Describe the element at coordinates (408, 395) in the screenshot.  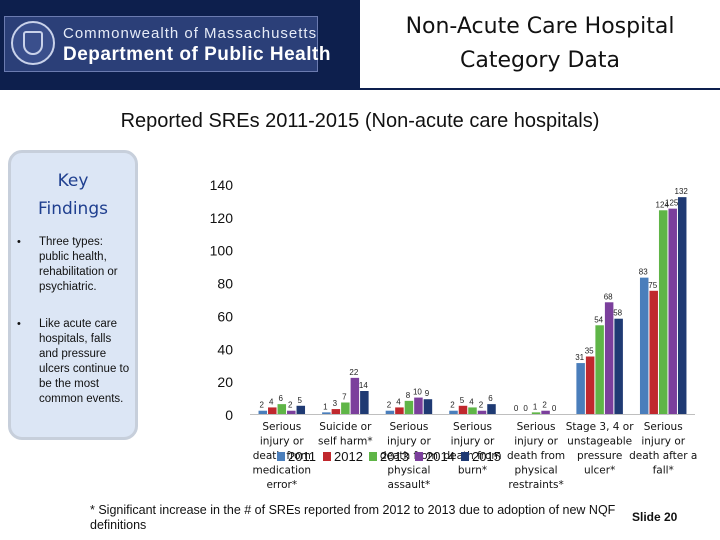
I see `data-label: 8` at that location.